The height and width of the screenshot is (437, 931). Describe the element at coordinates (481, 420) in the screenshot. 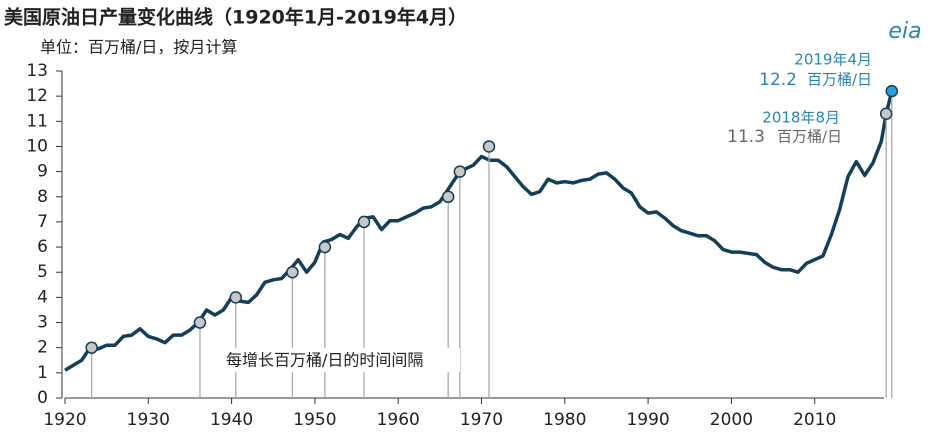

I see `x-tick-label: 1970` at that location.